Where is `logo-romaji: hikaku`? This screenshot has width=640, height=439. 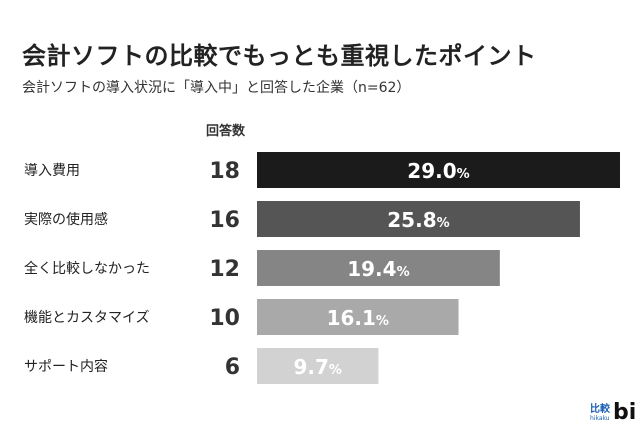 logo-romaji: hikaku is located at coordinates (600, 418).